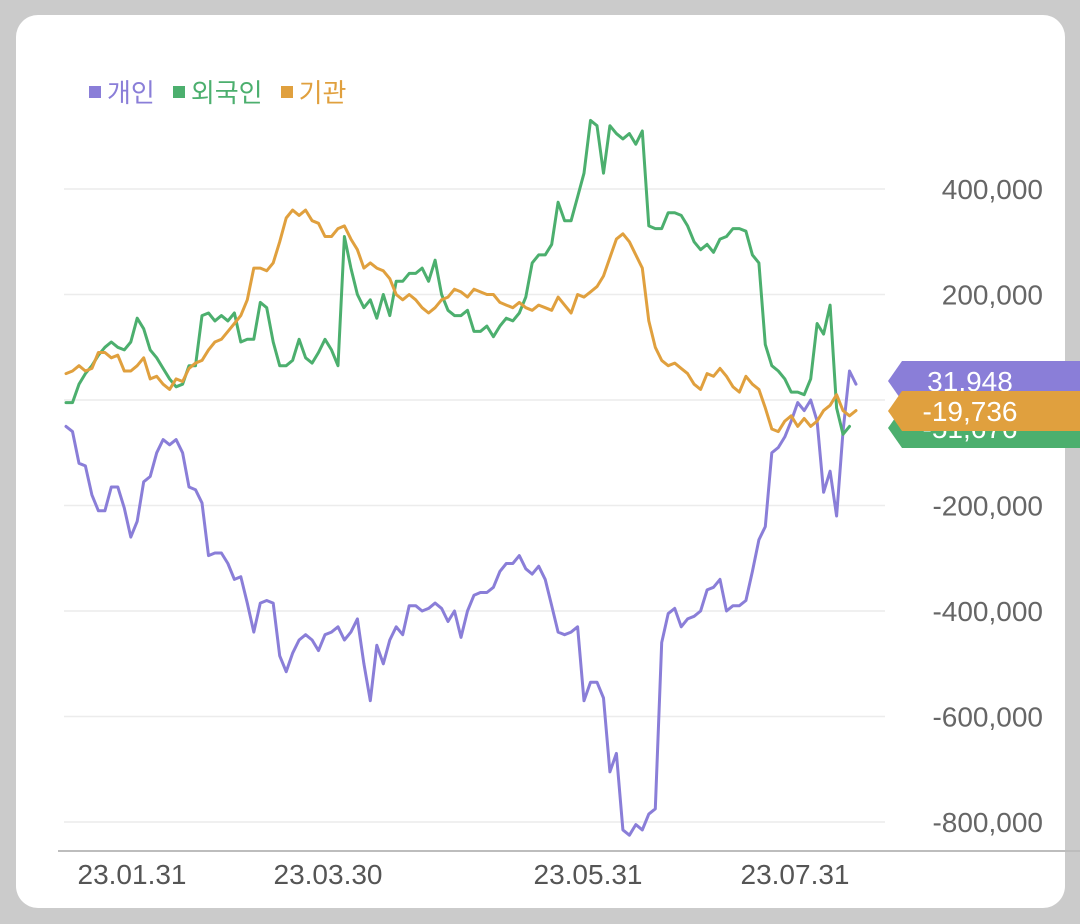  What do you see at coordinates (286, 91) in the screenshot?
I see `legend-swatch-institution` at bounding box center [286, 91].